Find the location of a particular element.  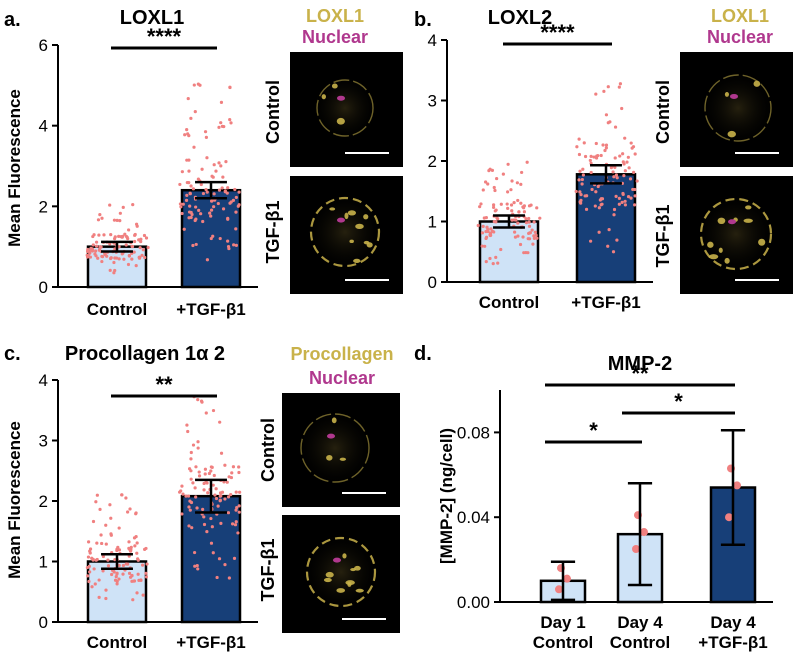

cell-glow is located at coordinates (345, 232).